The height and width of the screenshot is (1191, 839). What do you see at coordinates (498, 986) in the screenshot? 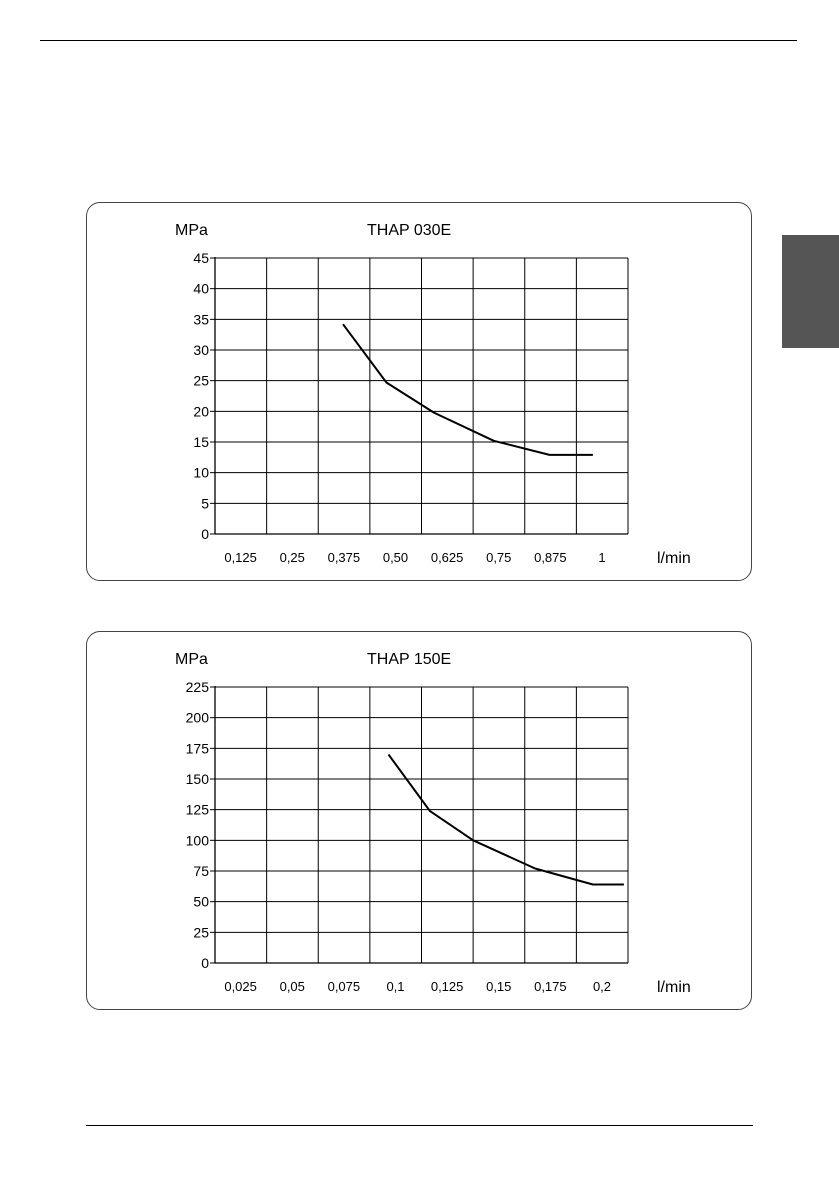
I see `x-tick-label: 0,15` at bounding box center [498, 986].